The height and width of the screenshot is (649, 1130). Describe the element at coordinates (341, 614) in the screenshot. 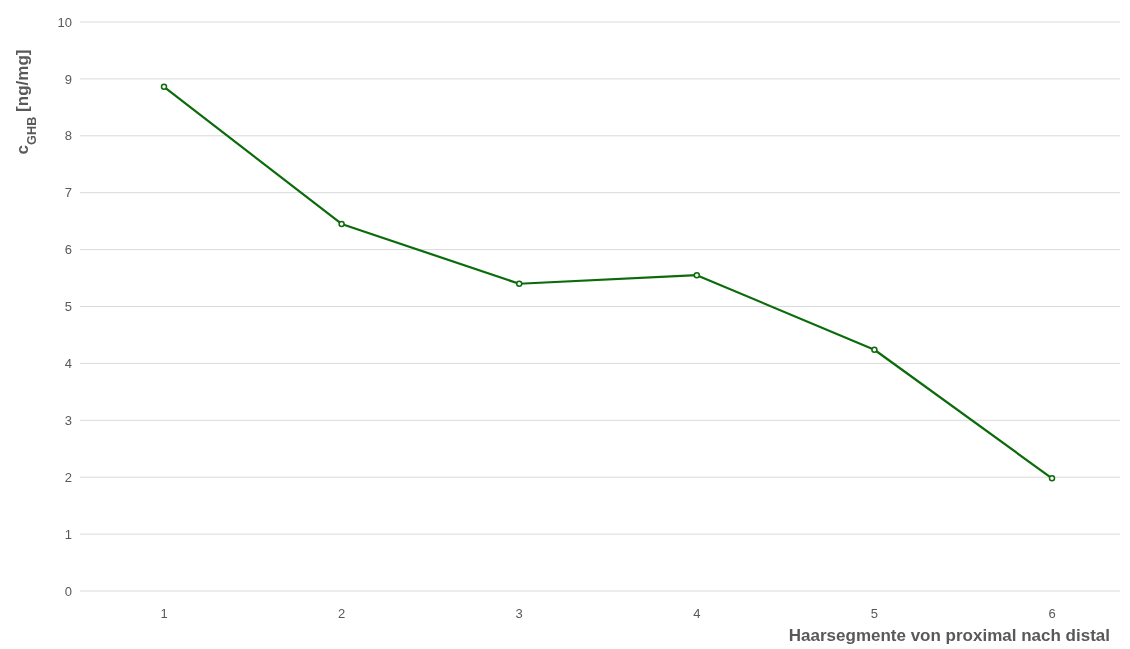

I see `x-tick-label: 2` at that location.